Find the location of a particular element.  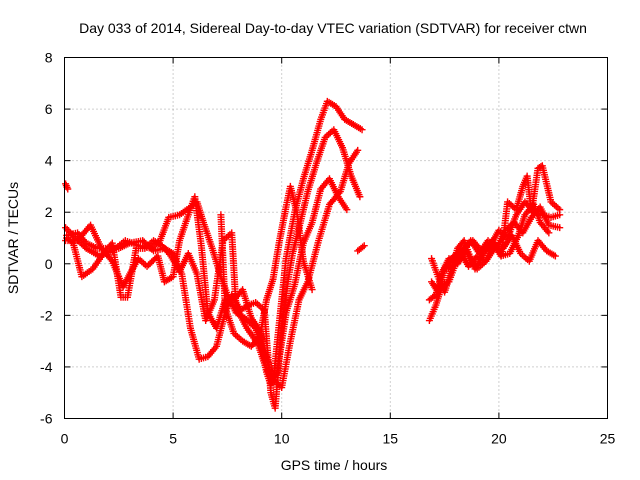

y-tick-label: 8 is located at coordinates (49, 58).